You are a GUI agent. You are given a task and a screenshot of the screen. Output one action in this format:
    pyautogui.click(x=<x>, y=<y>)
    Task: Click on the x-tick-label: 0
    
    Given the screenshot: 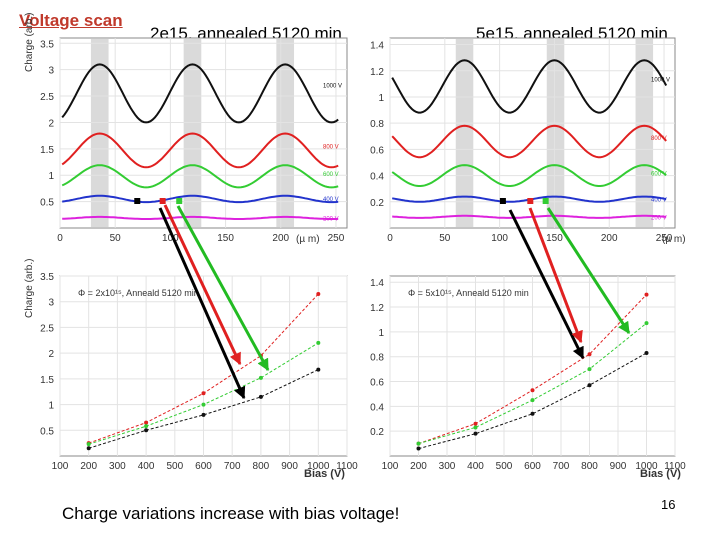 What is the action you would take?
    pyautogui.click(x=390, y=238)
    